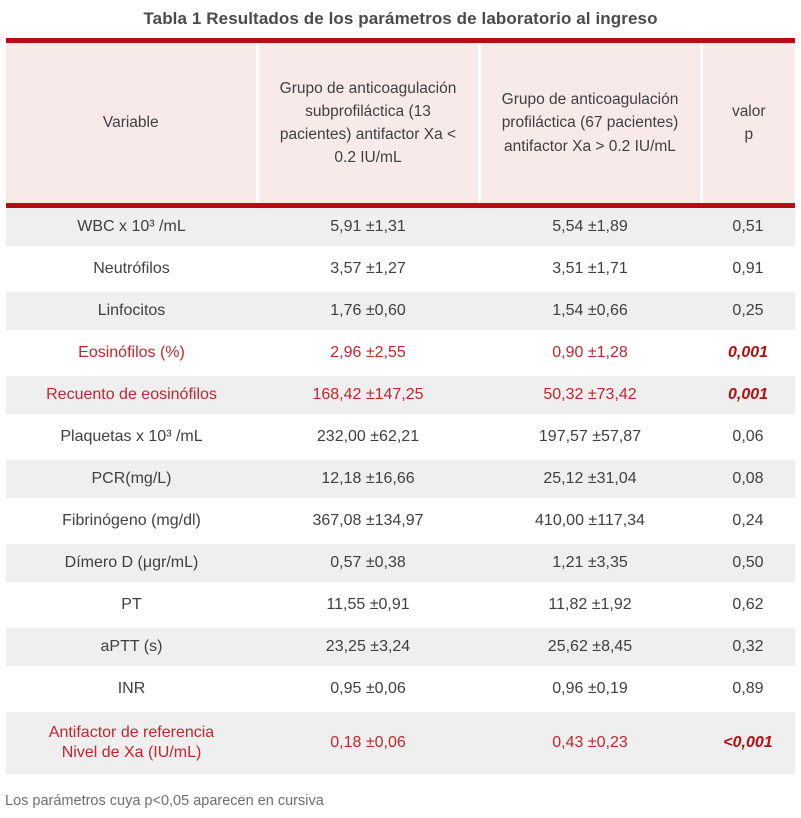 This screenshot has width=801, height=818. I want to click on cell-p-value: 0,62, so click(748, 604).